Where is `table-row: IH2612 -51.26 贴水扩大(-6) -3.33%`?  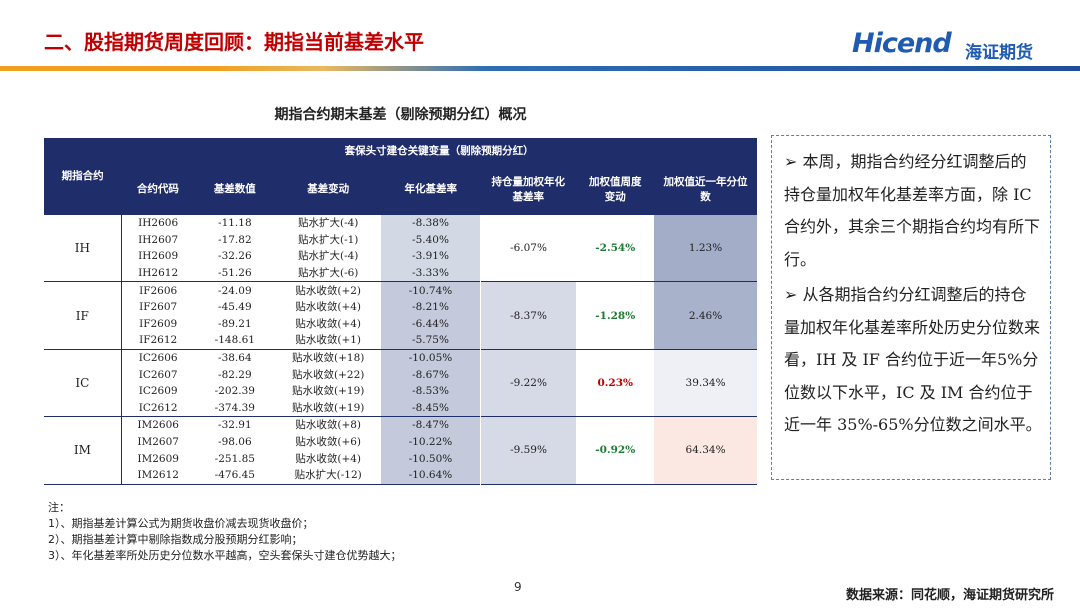
table-row: IH2612 -51.26 贴水扩大(-6) -3.33% is located at coordinates (400, 273).